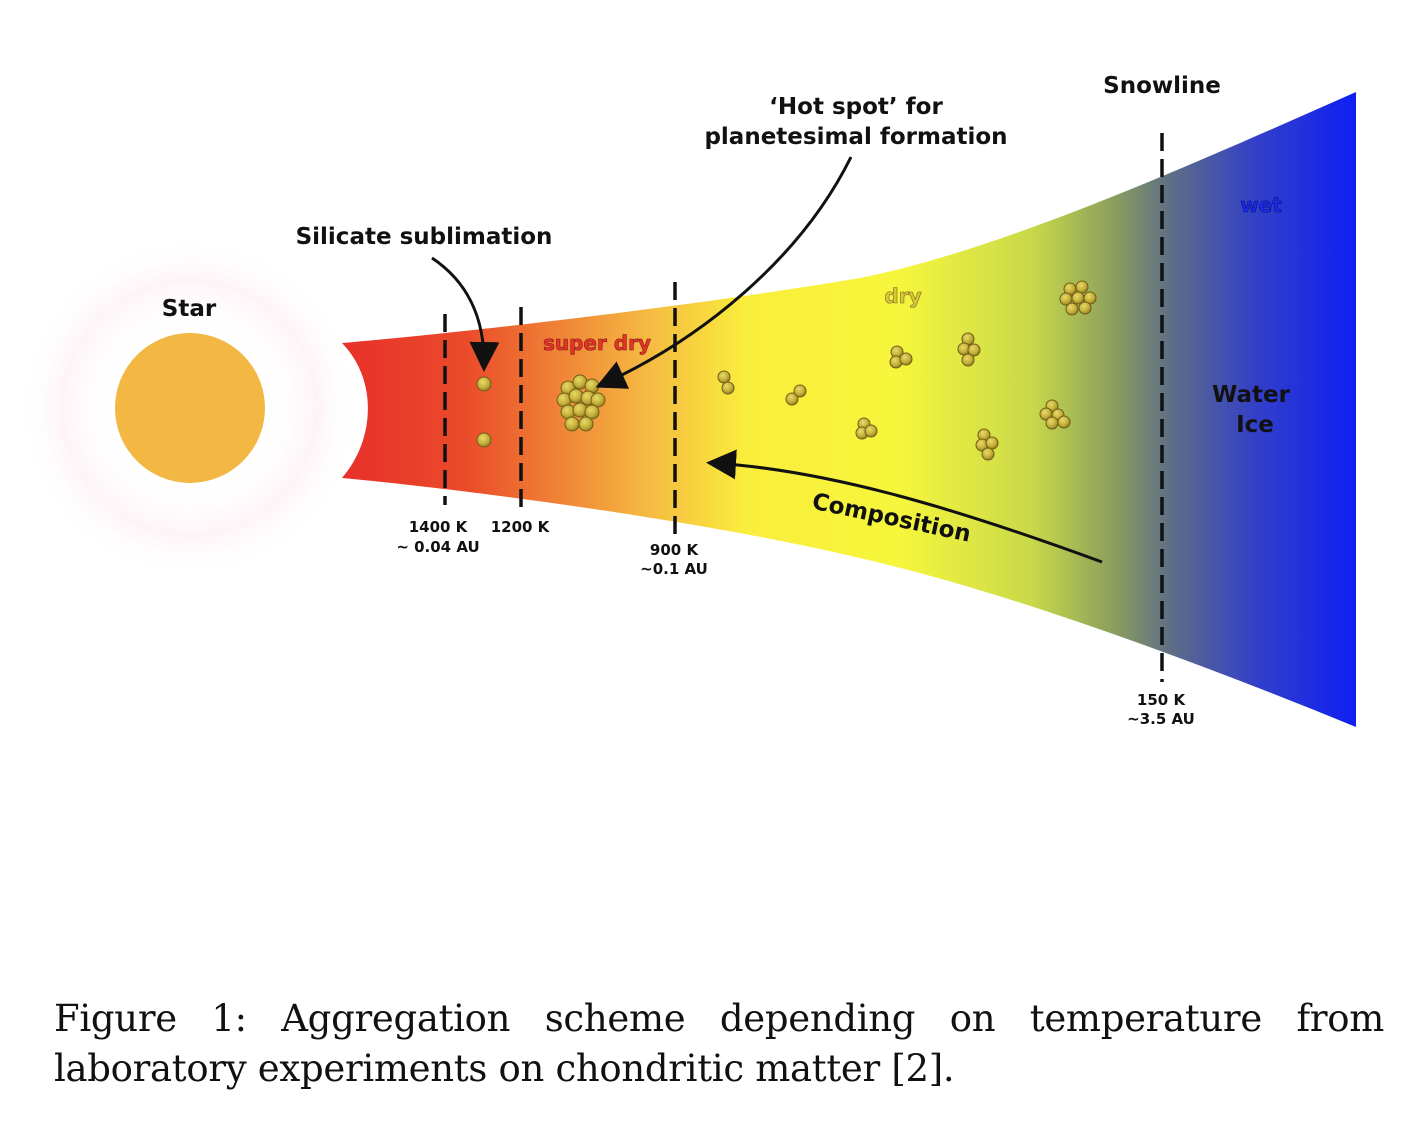 This screenshot has height=1130, width=1416. What do you see at coordinates (190, 408) in the screenshot?
I see `star-icon` at bounding box center [190, 408].